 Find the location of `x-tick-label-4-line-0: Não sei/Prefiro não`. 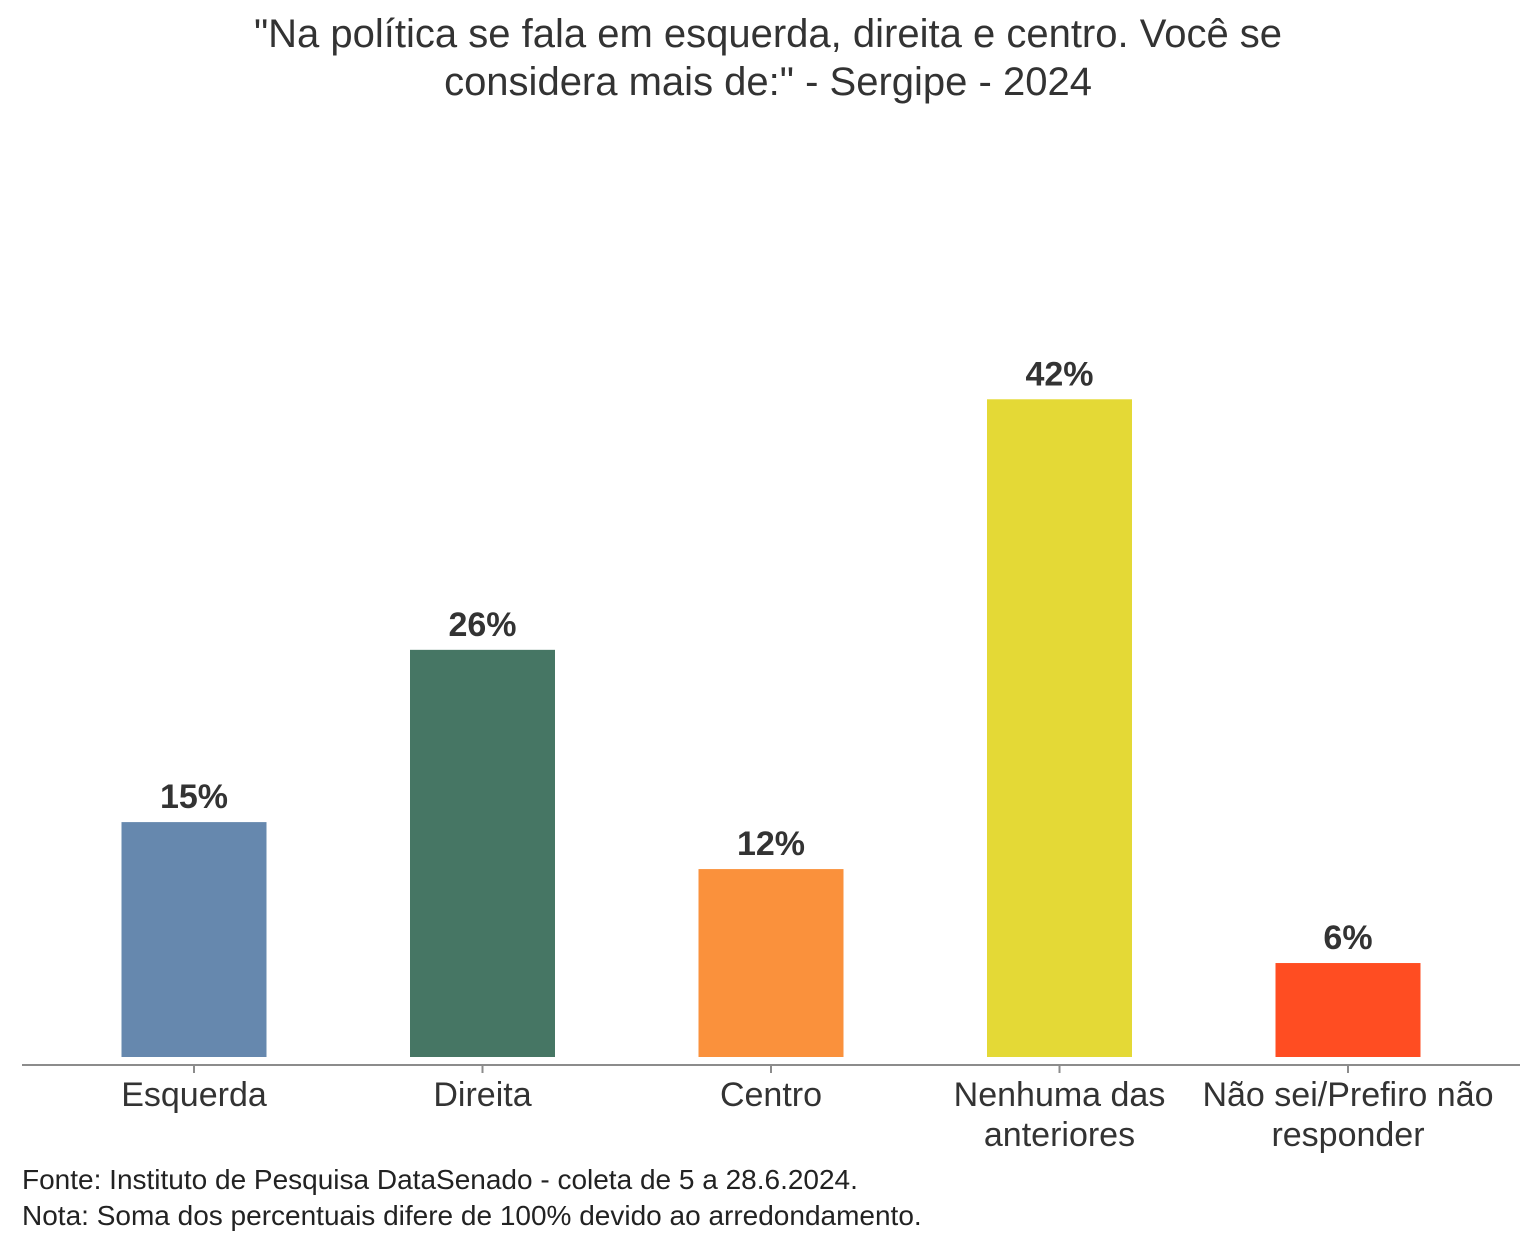

x-tick-label-4-line-0: Não sei/Prefiro não is located at coordinates (1347, 1095).